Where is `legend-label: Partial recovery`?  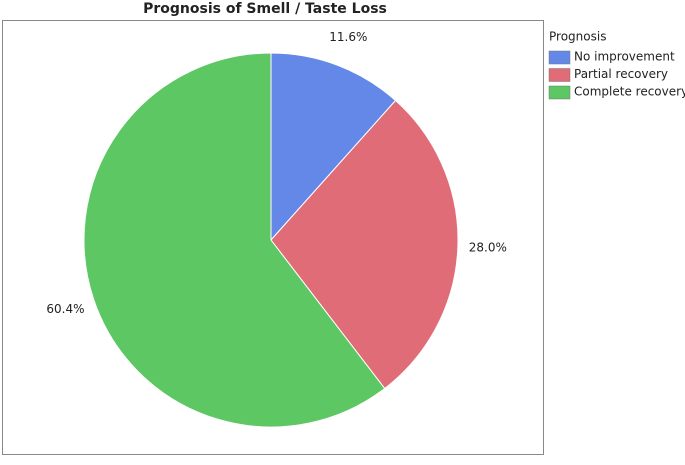 legend-label: Partial recovery is located at coordinates (621, 74).